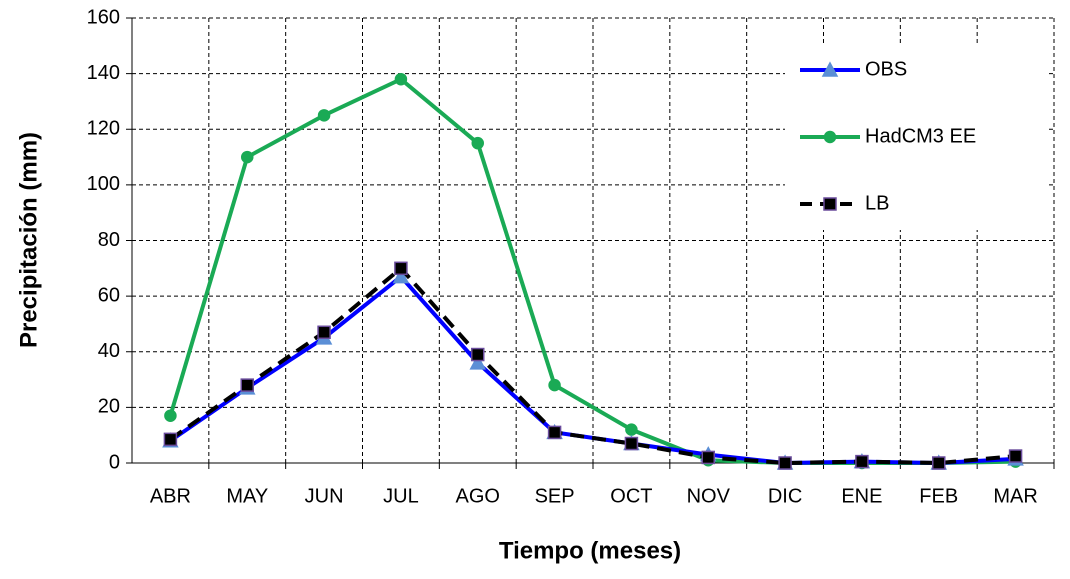  I want to click on x-tick-label: AGO, so click(478, 496).